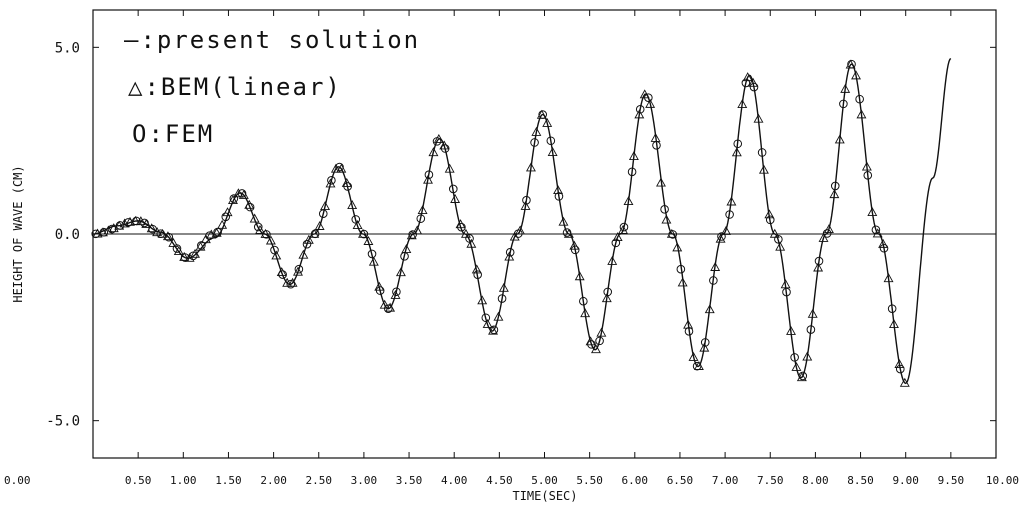 The width and height of the screenshot is (1023, 507). Describe the element at coordinates (770, 480) in the screenshot. I see `x-tick-label: 7.50` at that location.